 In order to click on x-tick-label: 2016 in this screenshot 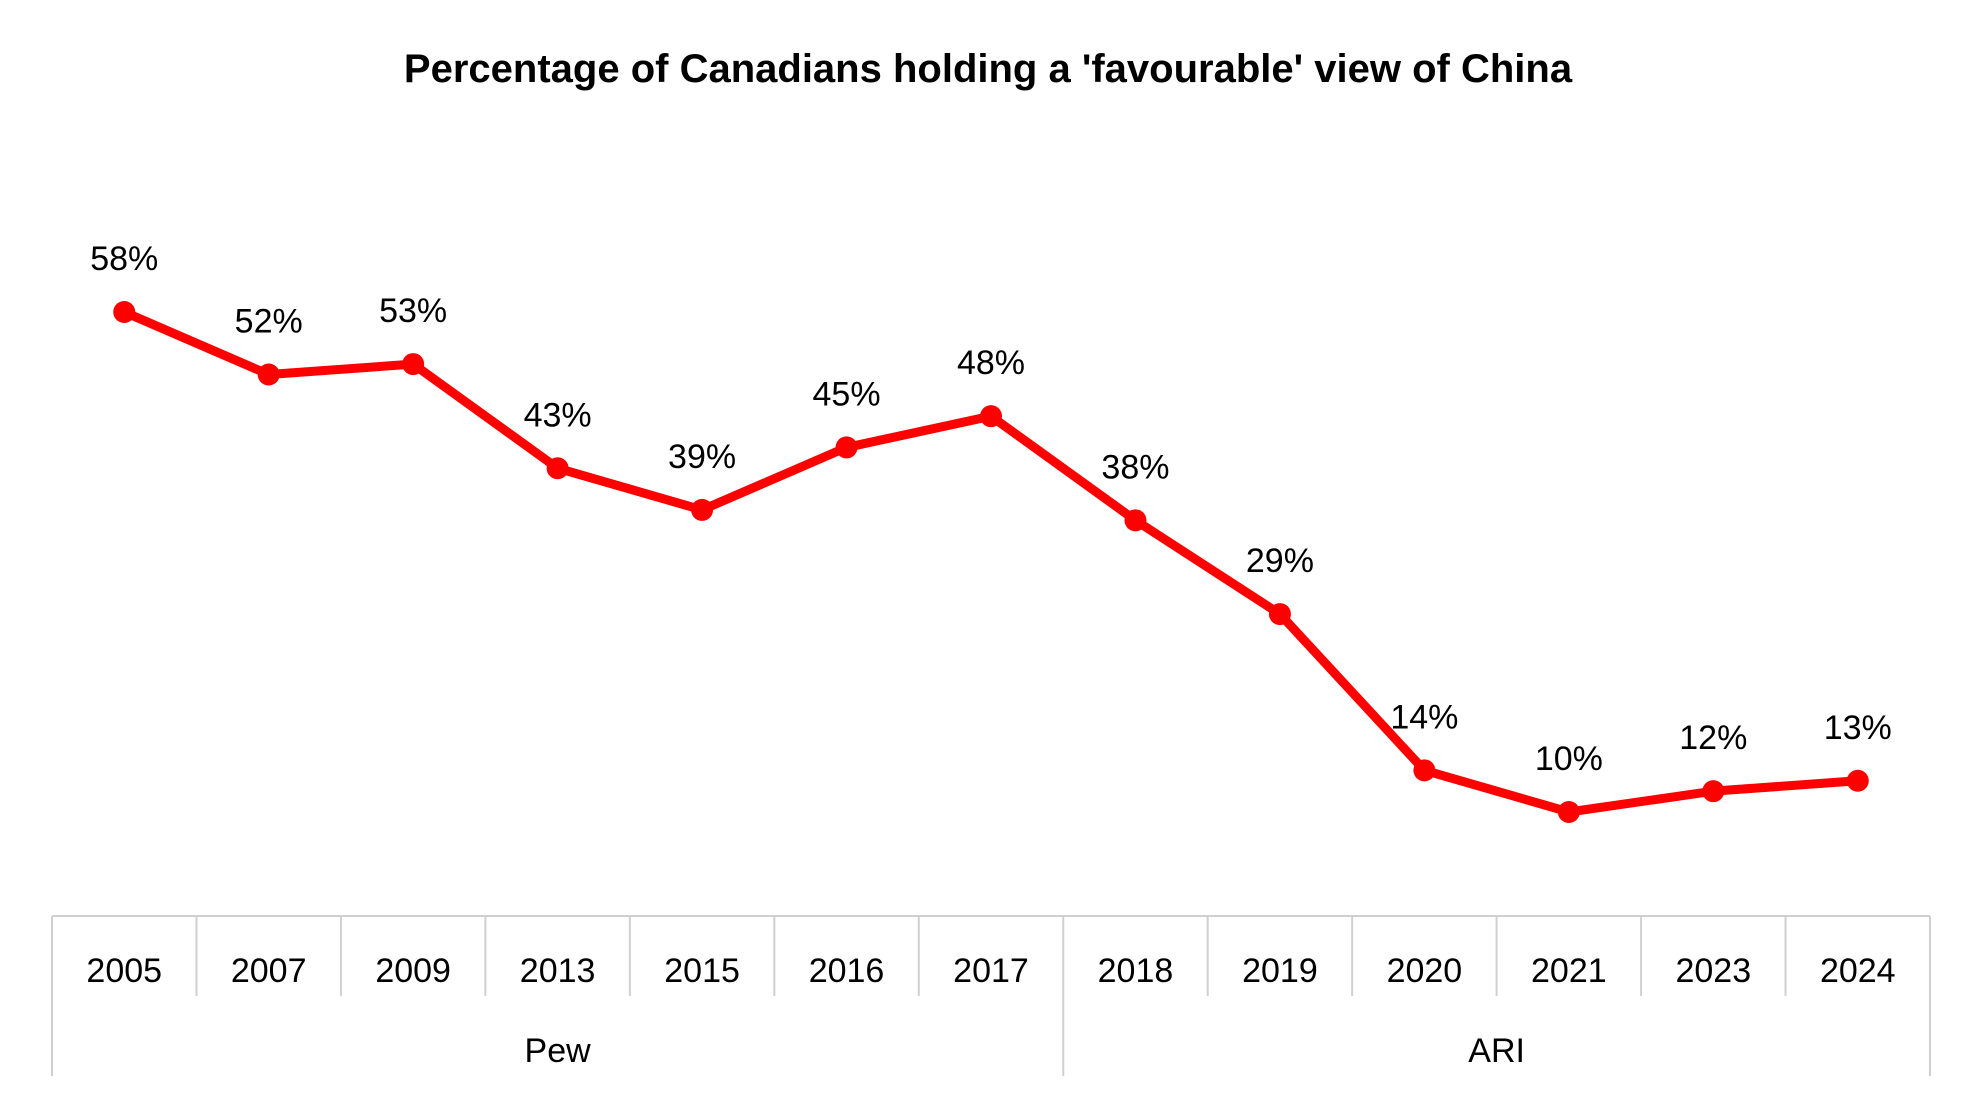, I will do `click(847, 971)`.